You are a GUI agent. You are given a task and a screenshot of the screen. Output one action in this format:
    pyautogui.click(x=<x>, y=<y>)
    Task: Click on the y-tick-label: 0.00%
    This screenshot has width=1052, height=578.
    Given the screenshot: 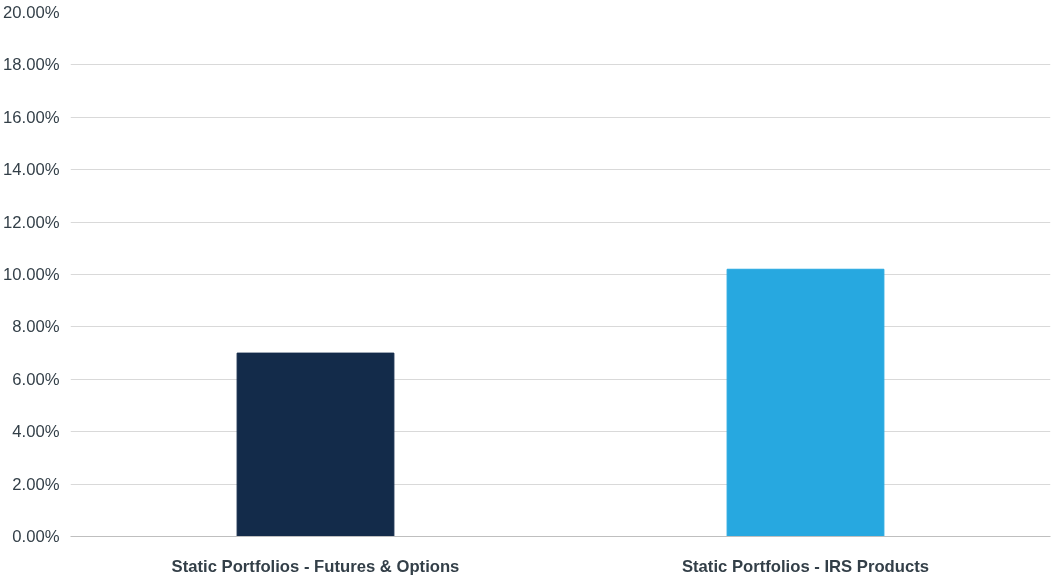 What is the action you would take?
    pyautogui.click(x=36, y=536)
    